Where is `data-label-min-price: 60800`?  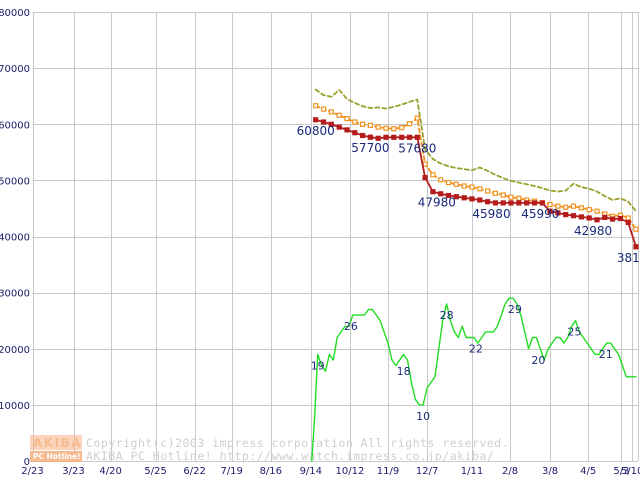
data-label-min-price: 60800 is located at coordinates (316, 131).